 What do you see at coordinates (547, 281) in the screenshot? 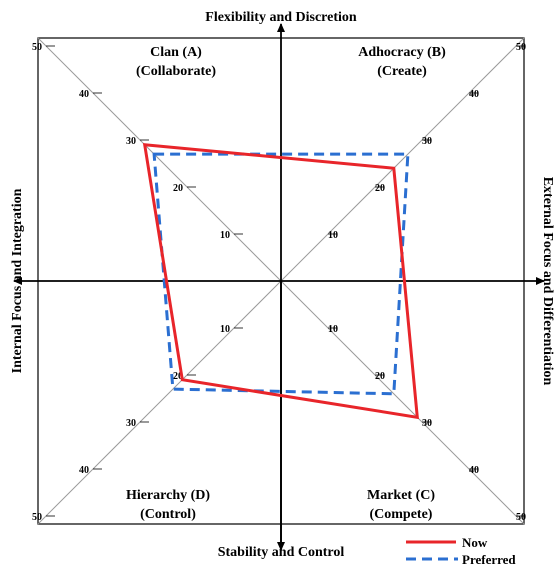
I see `axis-title-right: External Focus and Differentiation` at bounding box center [547, 281].